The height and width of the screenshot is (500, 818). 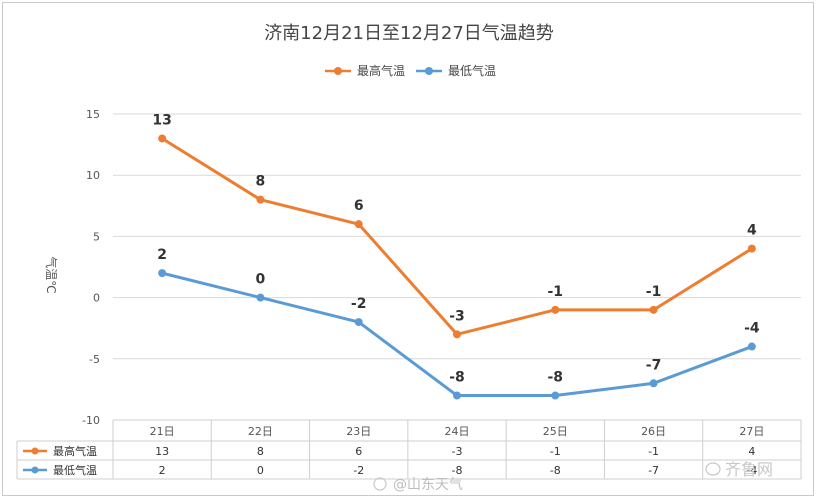 What do you see at coordinates (653, 431) in the screenshot?
I see `x-tick-label: 26日` at bounding box center [653, 431].